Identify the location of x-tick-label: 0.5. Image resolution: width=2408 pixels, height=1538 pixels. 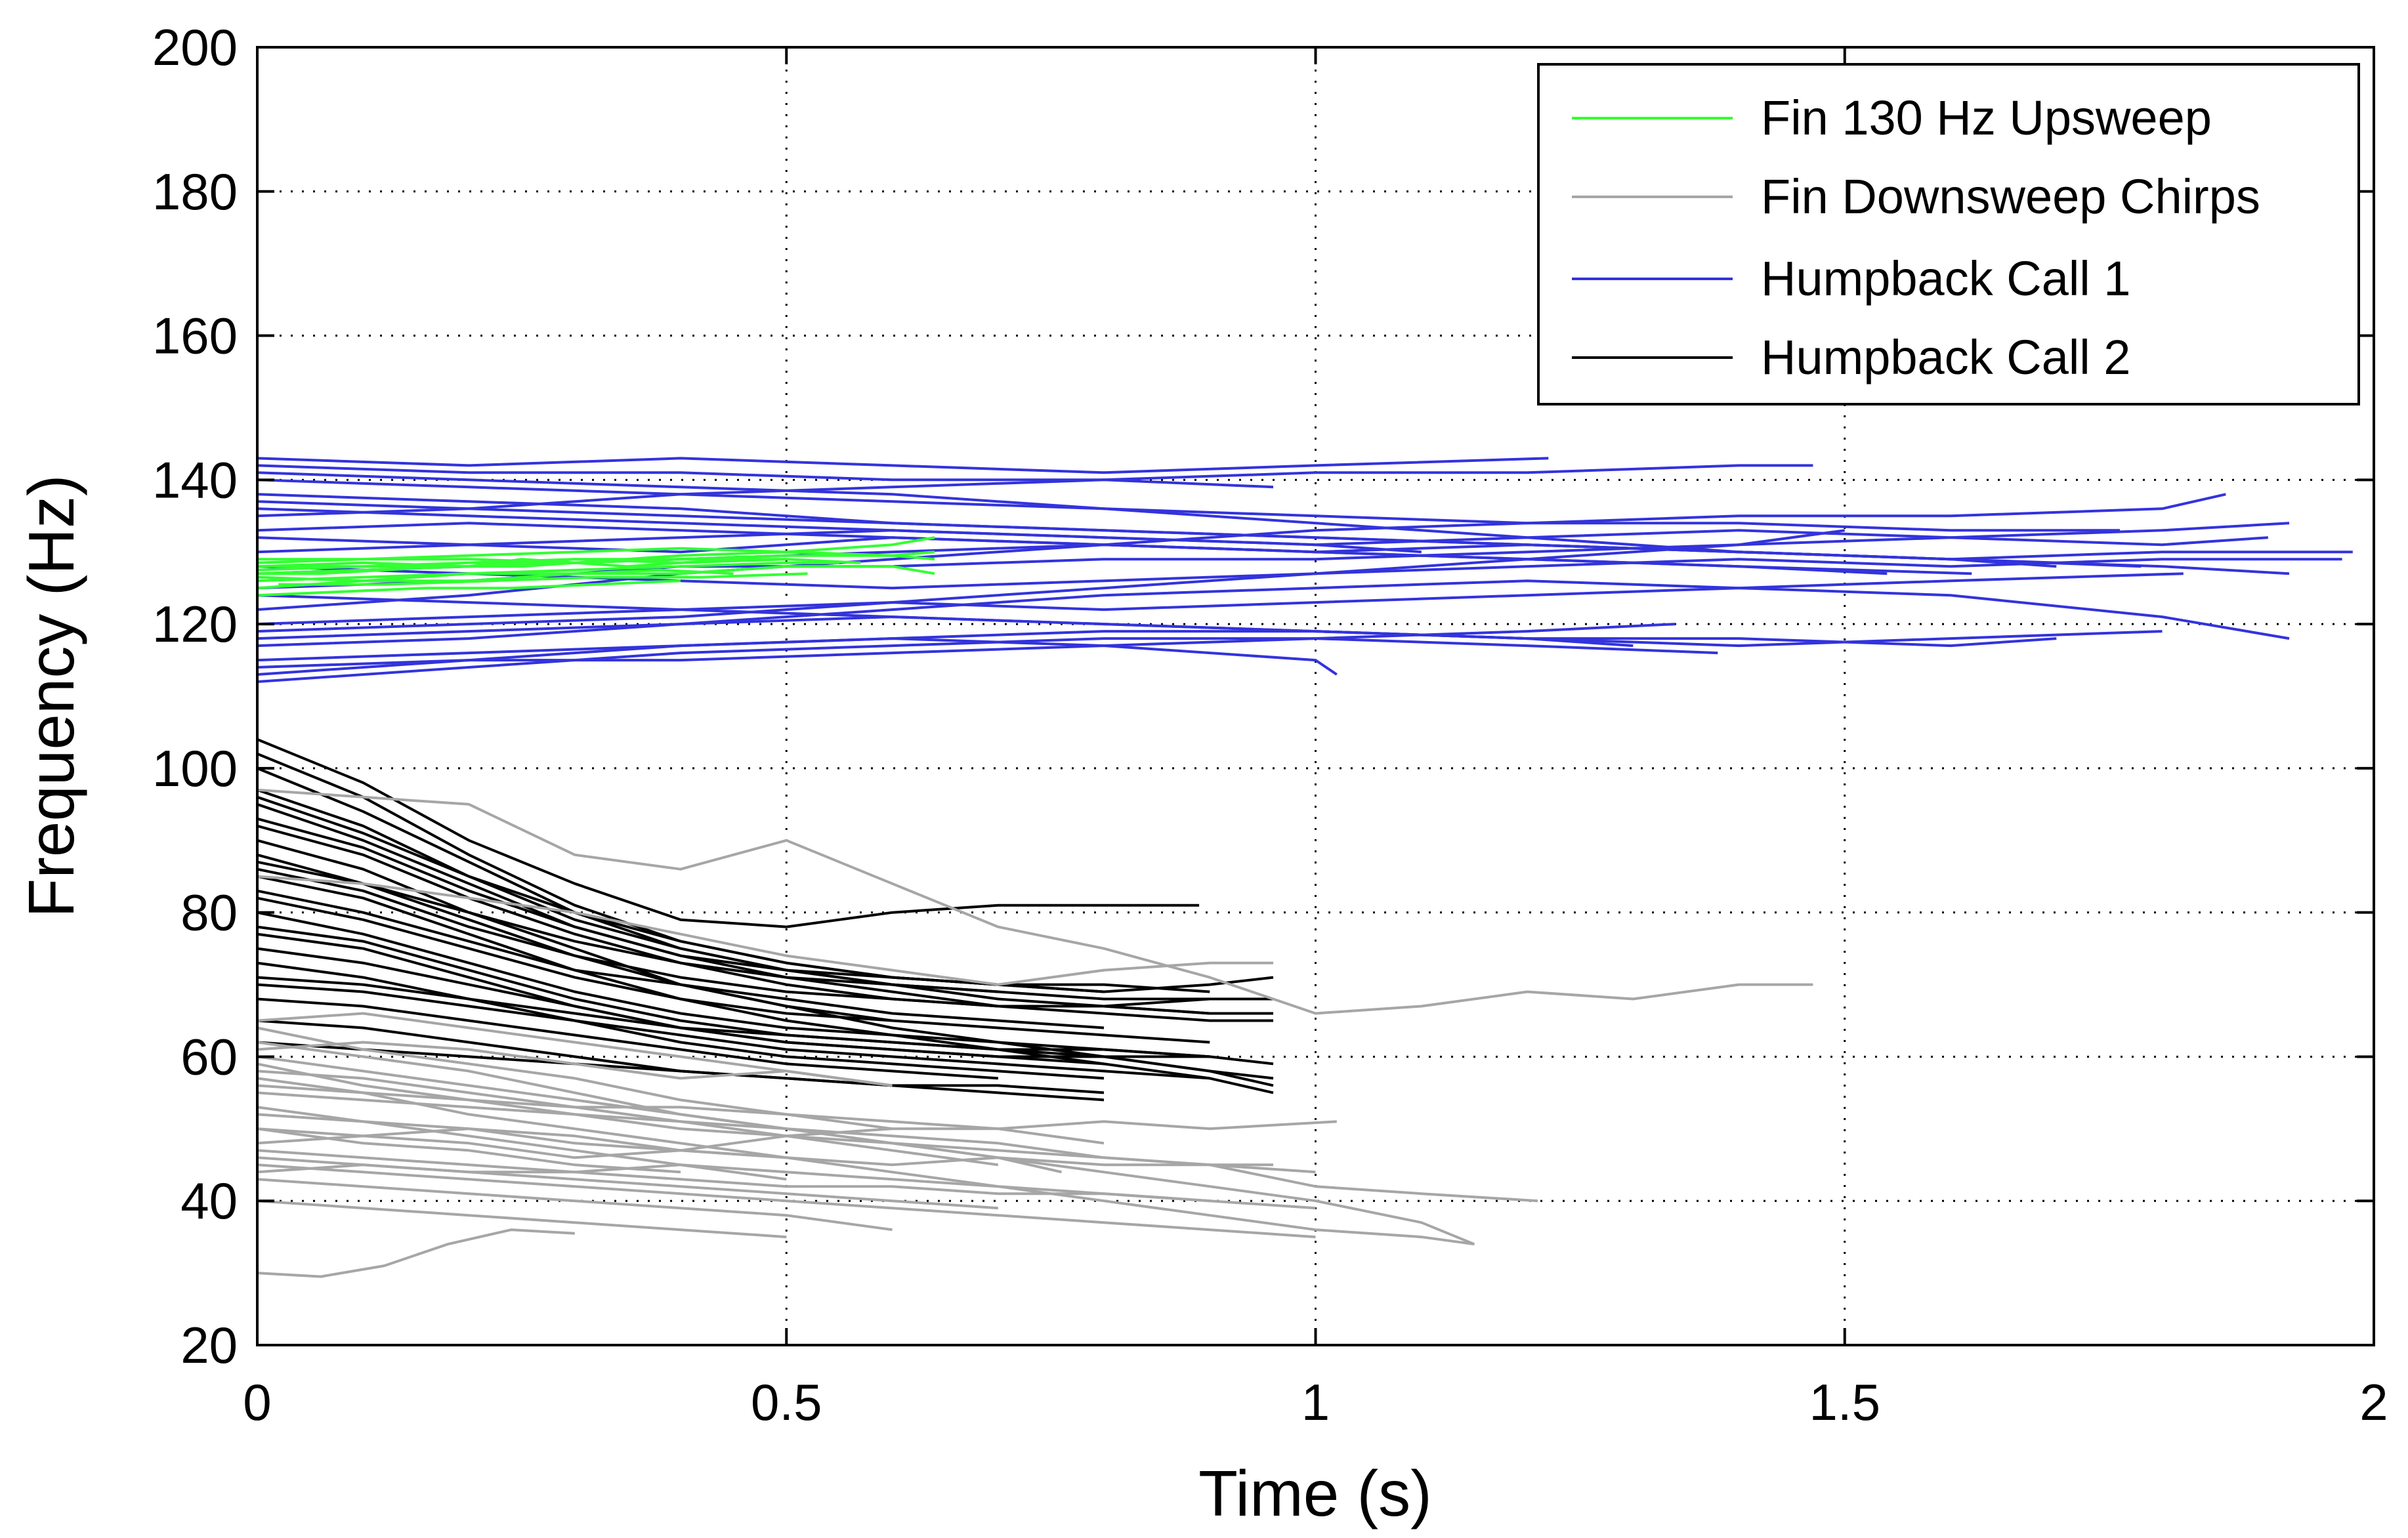
(786, 1402).